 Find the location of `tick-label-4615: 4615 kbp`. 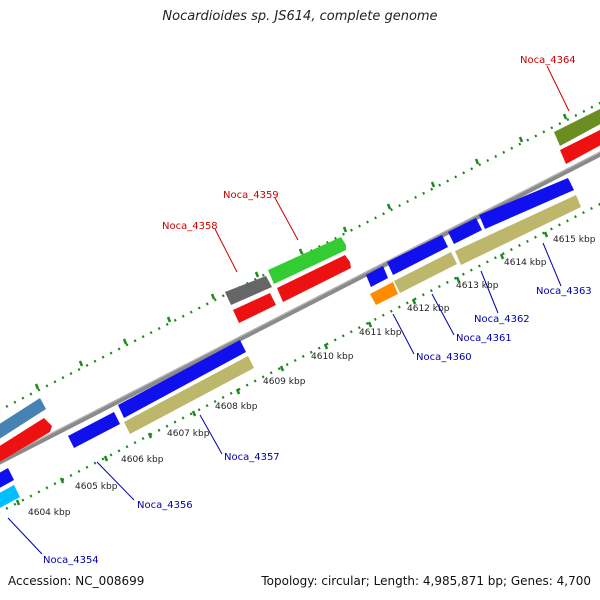

tick-label-4615: 4615 kbp is located at coordinates (574, 240).